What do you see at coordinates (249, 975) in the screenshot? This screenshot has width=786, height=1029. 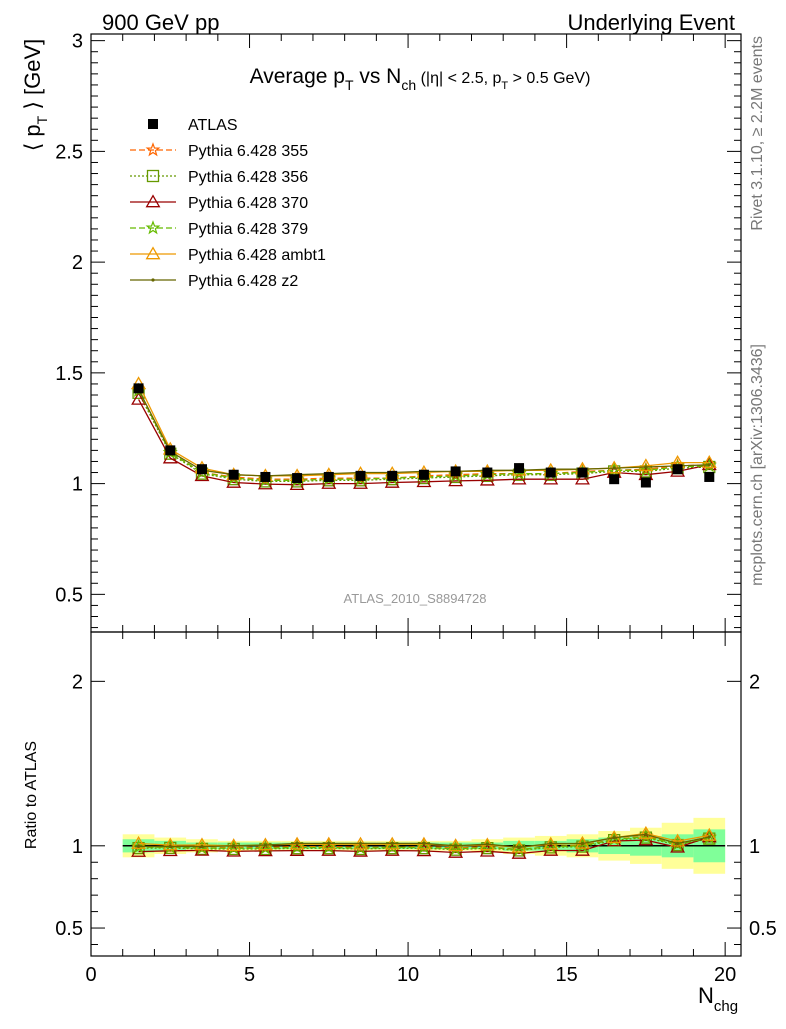 I see `x-tick-label: 5` at bounding box center [249, 975].